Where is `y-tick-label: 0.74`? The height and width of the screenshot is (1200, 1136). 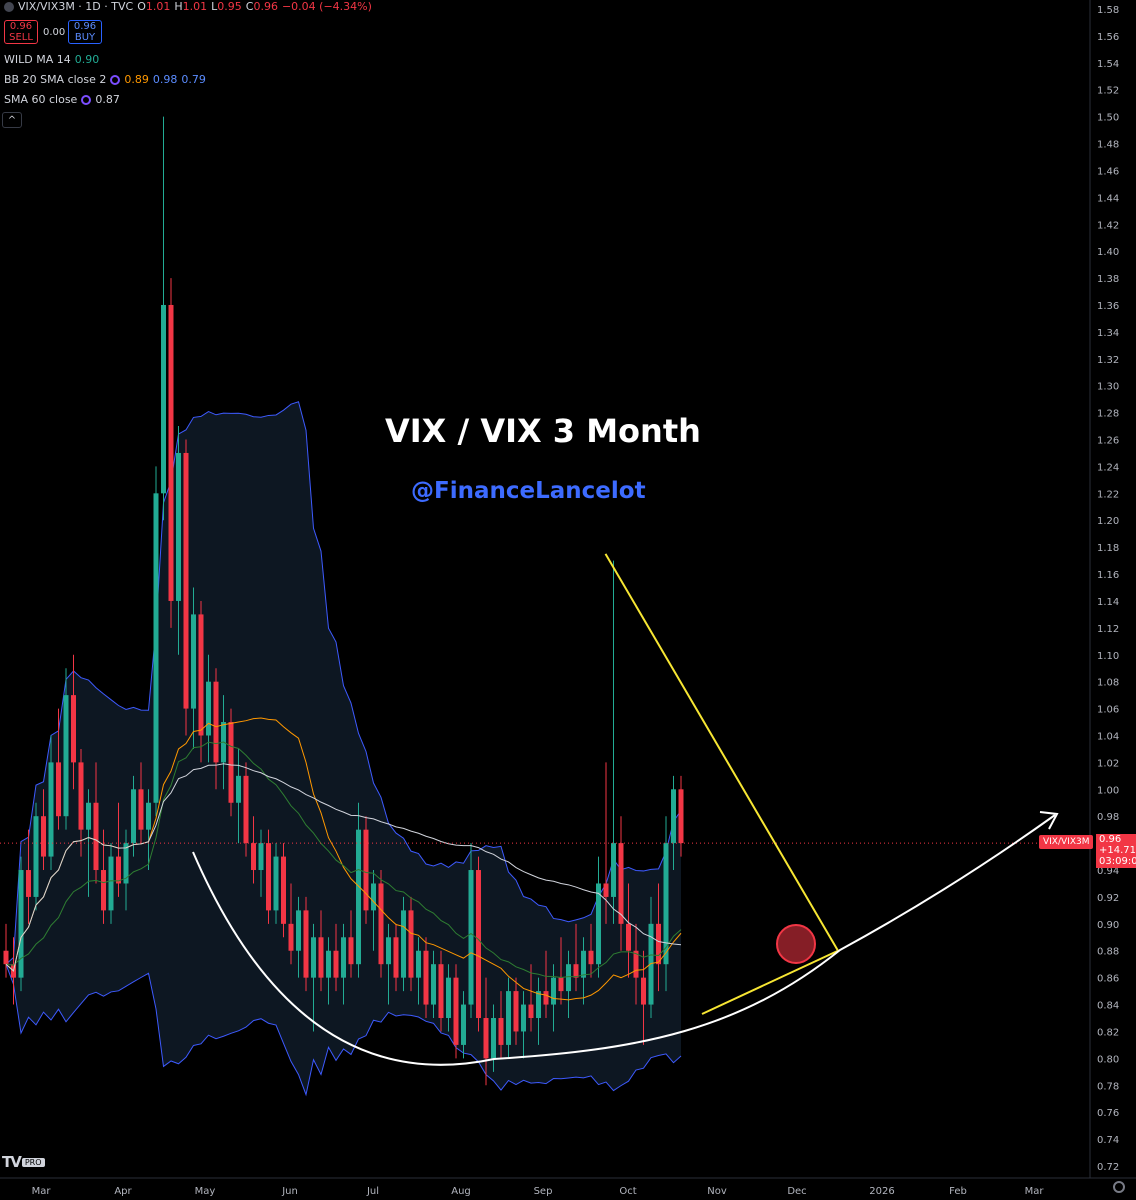 y-tick-label: 0.74 is located at coordinates (1108, 1140).